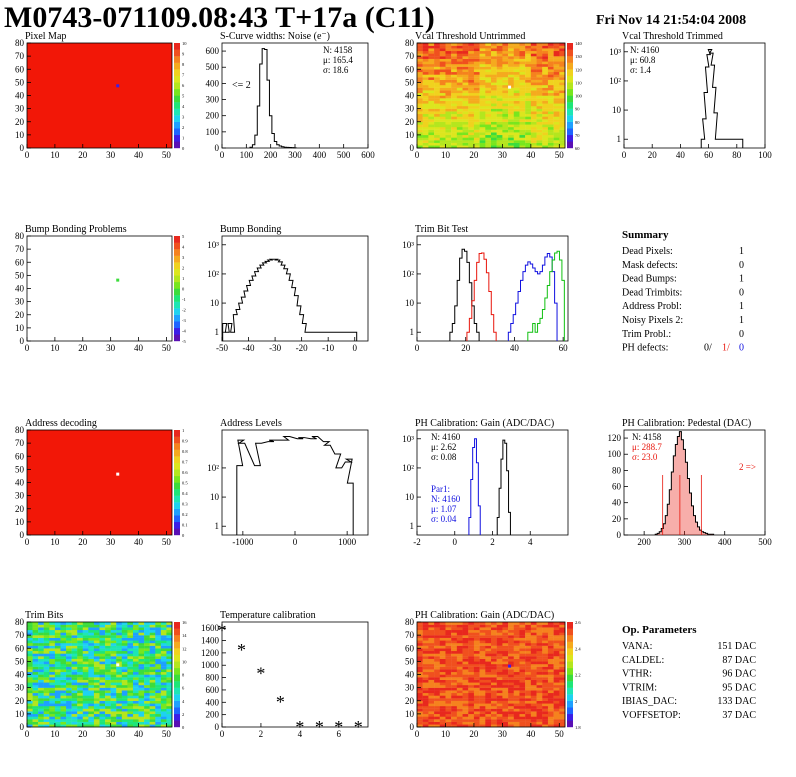 Image resolution: width=796 pixels, height=777 pixels. What do you see at coordinates (213, 690) in the screenshot?
I see `y-tick-label: 600` at bounding box center [213, 690].